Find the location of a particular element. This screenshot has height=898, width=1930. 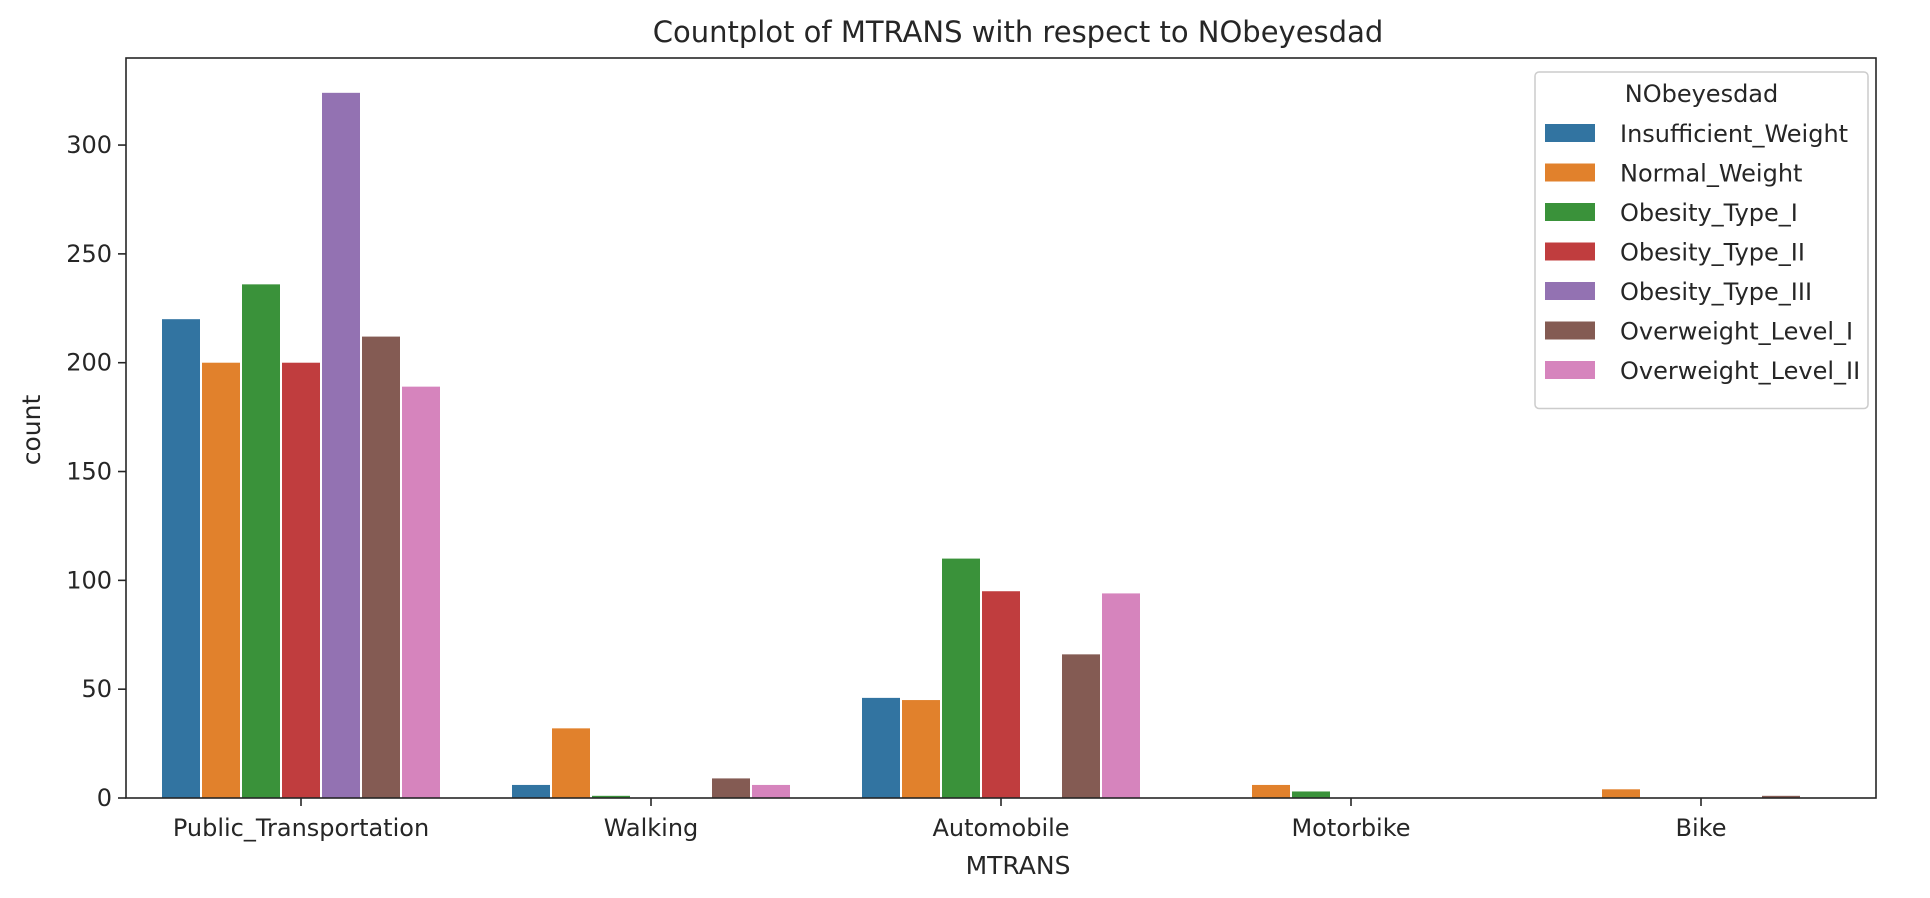

y-tick-label: 150 is located at coordinates (89, 472).